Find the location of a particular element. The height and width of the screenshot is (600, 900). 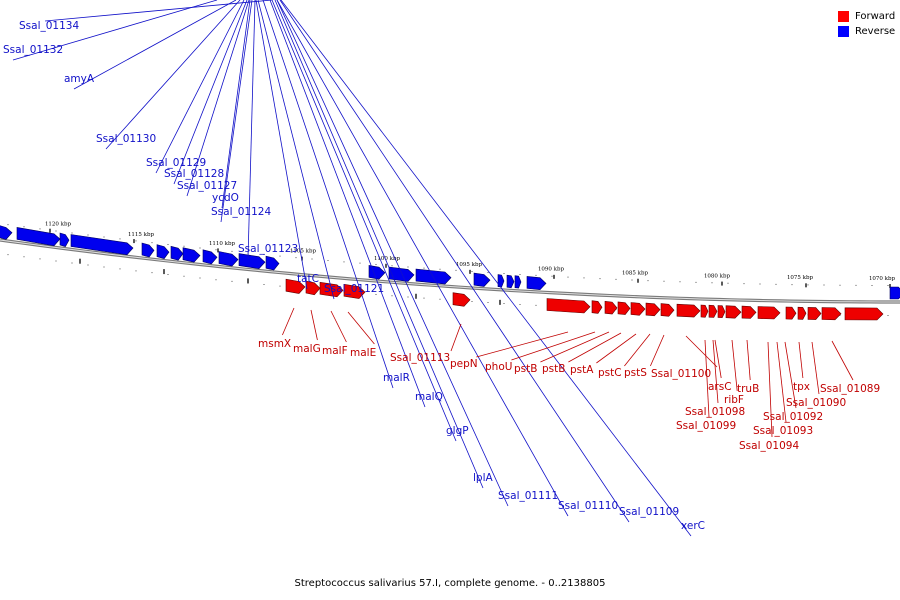

forward-gene-label: Ssal_01100 is located at coordinates (681, 374).